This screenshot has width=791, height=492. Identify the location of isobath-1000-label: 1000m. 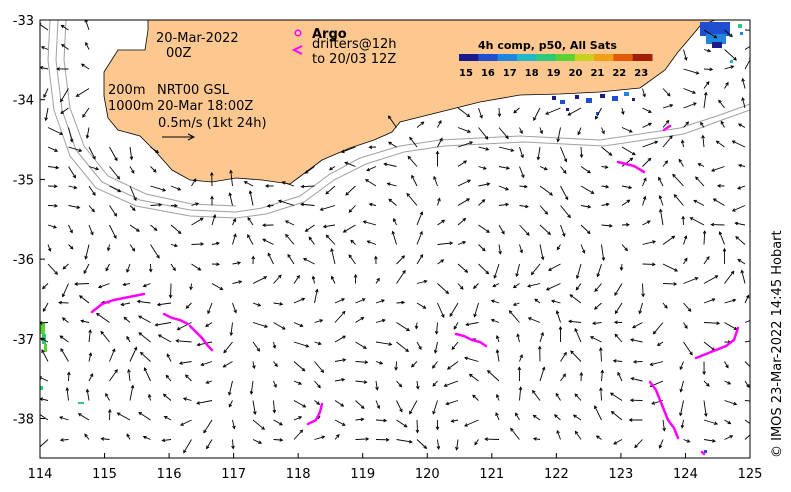
(131, 106).